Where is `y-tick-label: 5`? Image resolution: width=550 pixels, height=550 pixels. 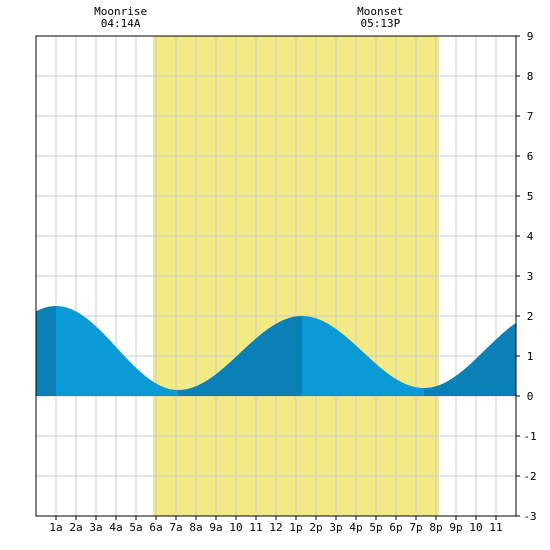
y-tick-label: 5 is located at coordinates (530, 196).